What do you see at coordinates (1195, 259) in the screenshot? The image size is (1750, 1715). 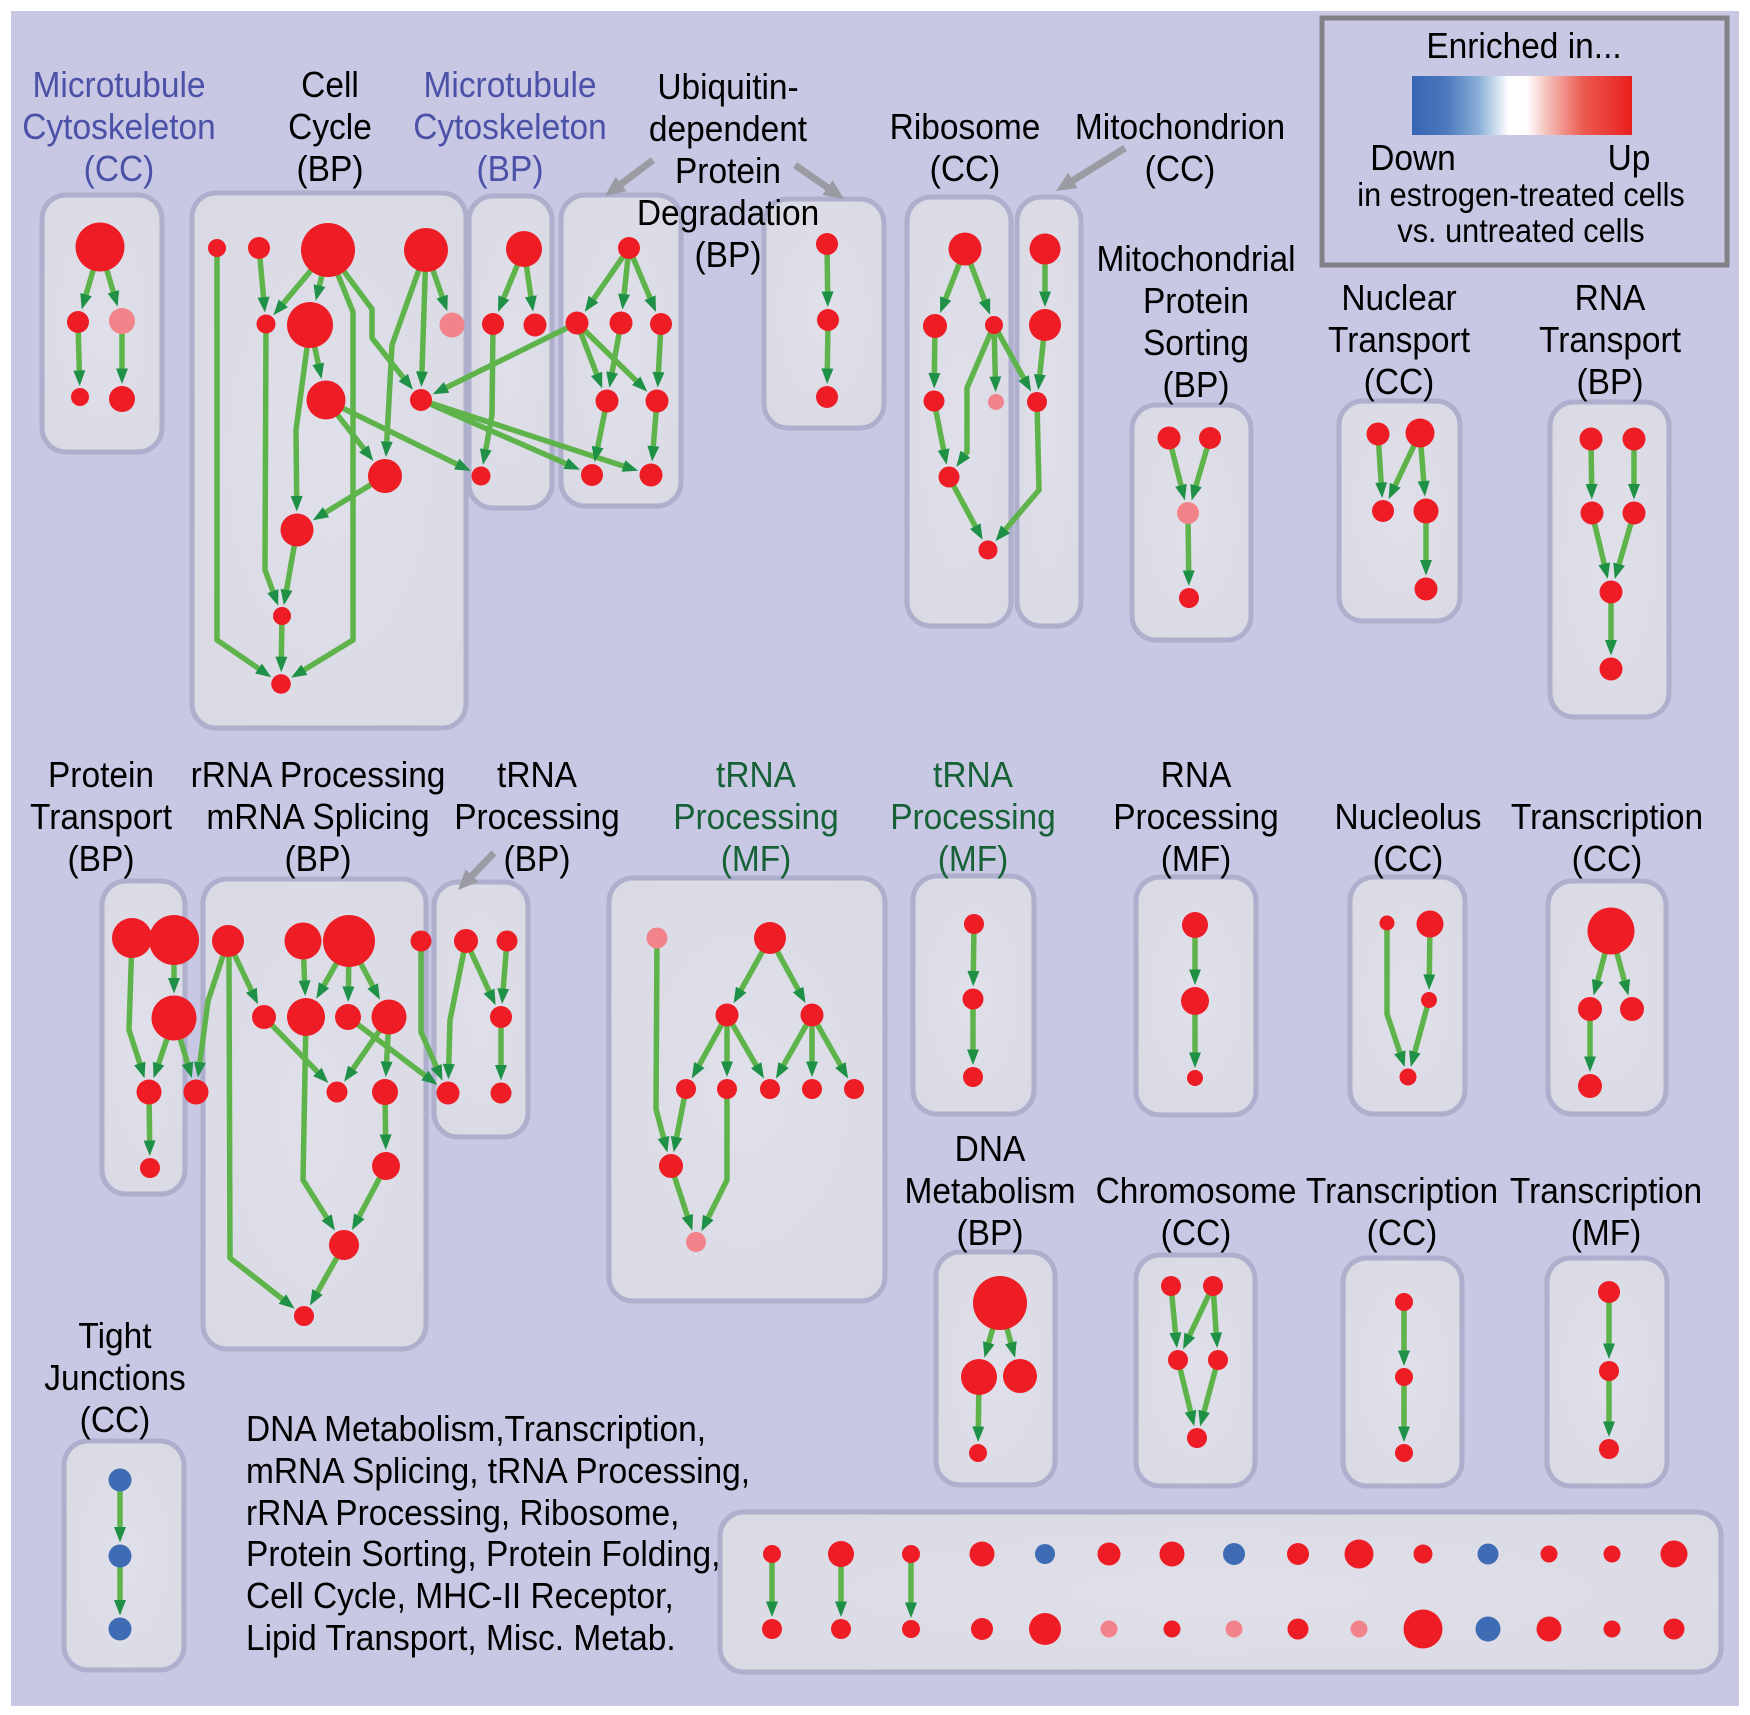 I see `svg-text: Mitochondrial` at bounding box center [1195, 259].